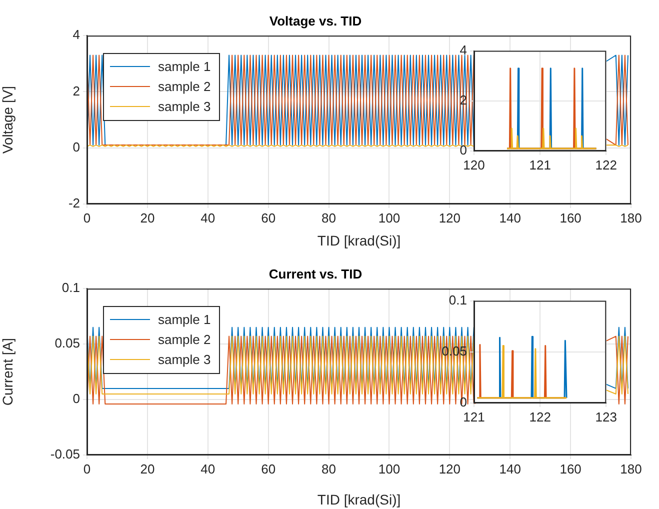 The width and height of the screenshot is (659, 509). Describe the element at coordinates (8, 120) in the screenshot. I see `y-axis-title: Voltage [V]` at that location.